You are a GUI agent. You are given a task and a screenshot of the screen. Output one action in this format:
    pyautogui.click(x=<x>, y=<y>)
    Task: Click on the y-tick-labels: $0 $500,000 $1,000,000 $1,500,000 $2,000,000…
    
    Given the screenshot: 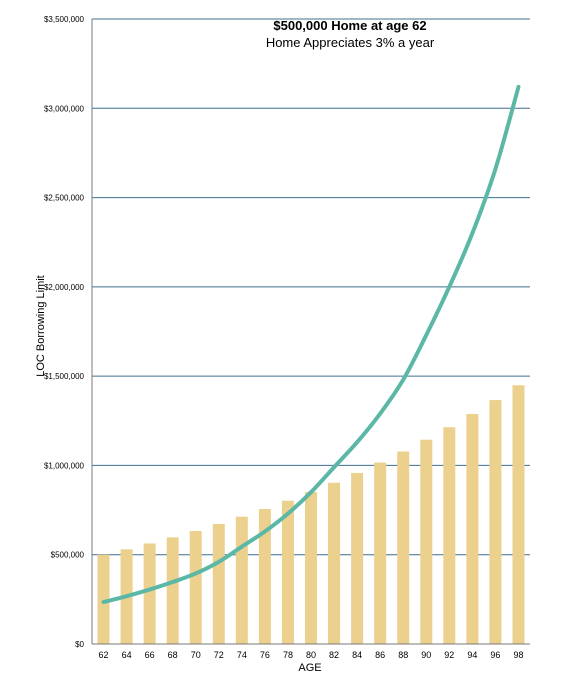 What is the action you would take?
    pyautogui.click(x=64, y=332)
    